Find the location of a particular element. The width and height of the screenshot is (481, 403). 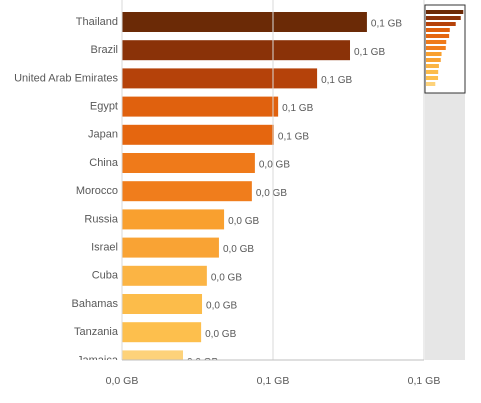

category-label: Japan is located at coordinates (103, 135).